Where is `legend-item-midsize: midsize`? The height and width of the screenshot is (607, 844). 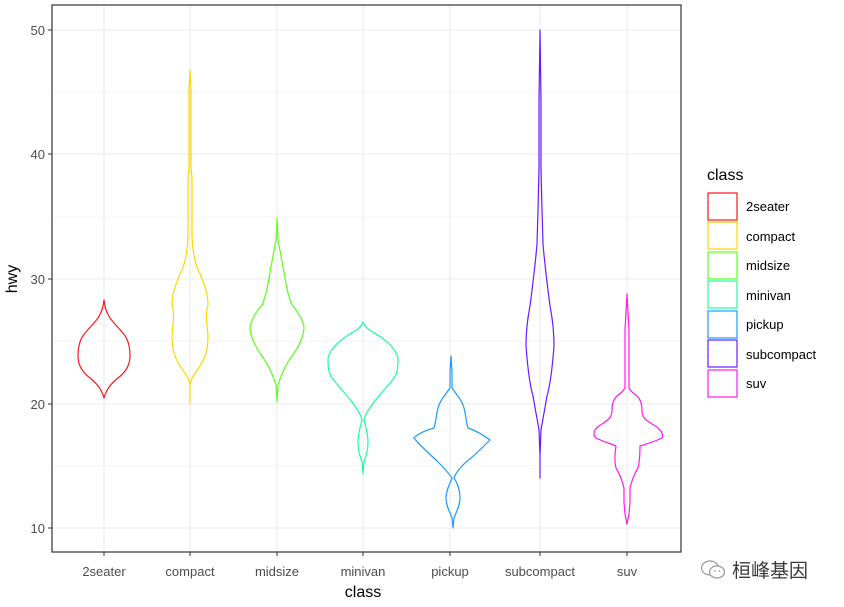 legend-item-midsize: midsize is located at coordinates (748, 265).